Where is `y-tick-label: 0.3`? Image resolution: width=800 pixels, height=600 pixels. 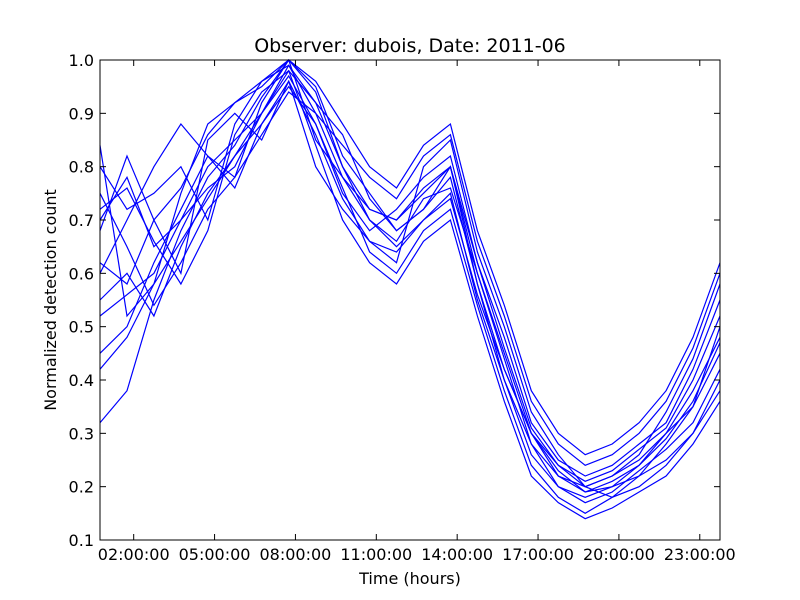
y-tick-label: 0.3 is located at coordinates (81, 433).